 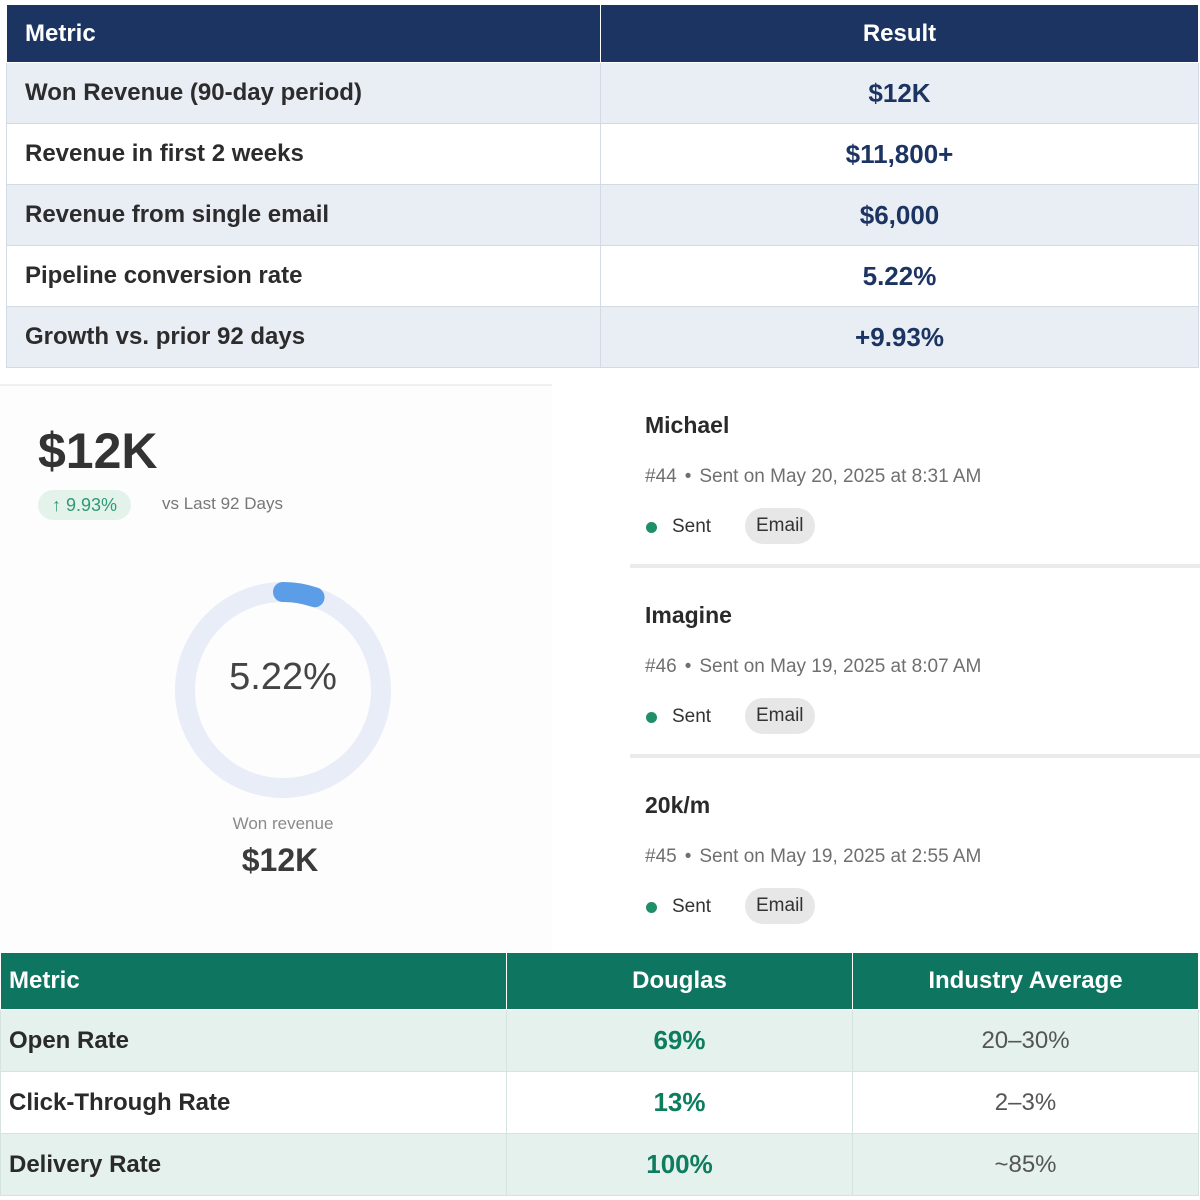 I want to click on results-metric-cell: Revenue from single email, so click(x=303, y=215).